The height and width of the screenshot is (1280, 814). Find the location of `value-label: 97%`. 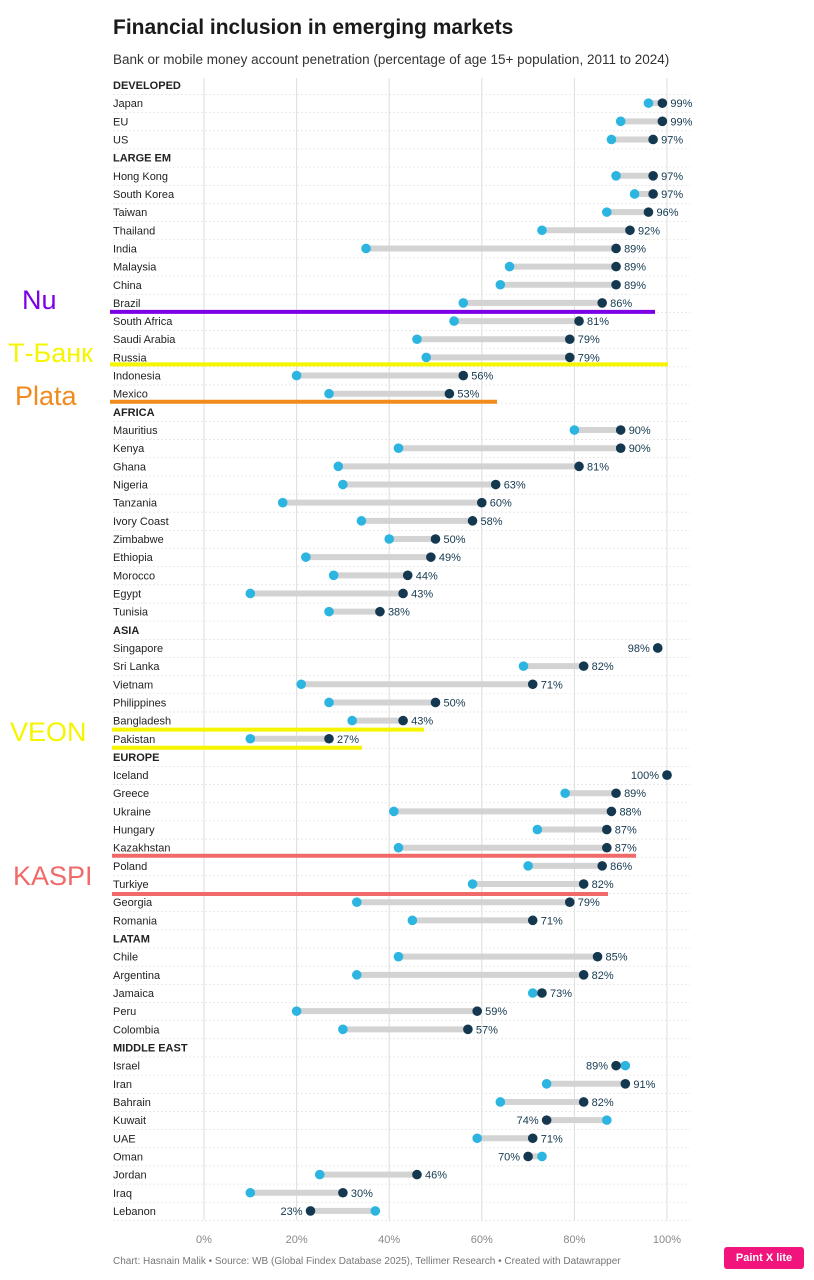

value-label: 97% is located at coordinates (672, 195).